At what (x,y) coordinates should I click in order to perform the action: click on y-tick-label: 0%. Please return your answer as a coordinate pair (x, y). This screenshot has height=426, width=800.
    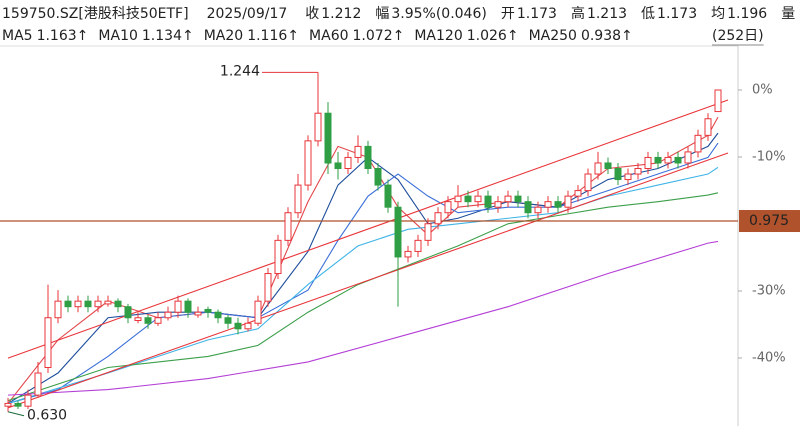
    Looking at the image, I should click on (762, 90).